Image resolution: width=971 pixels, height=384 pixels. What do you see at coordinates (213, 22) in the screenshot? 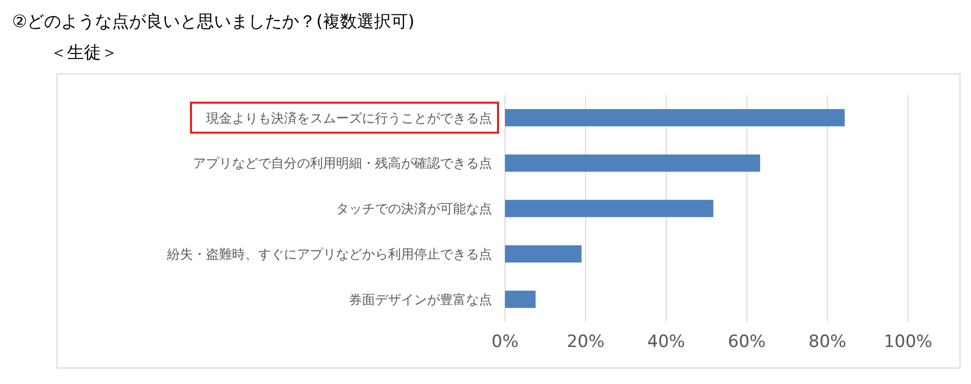
I see `text: ②どのような点が良いと思いましたか？(複数選択可)` at bounding box center [213, 22].